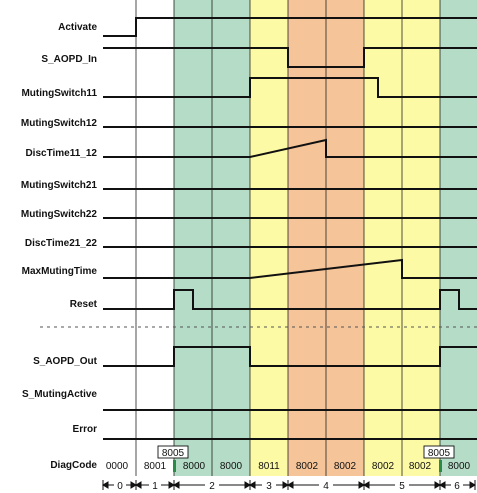 The width and height of the screenshot is (477, 493). I want to click on phase-labels: 0 1 2 3 4 5 6, so click(288, 486).